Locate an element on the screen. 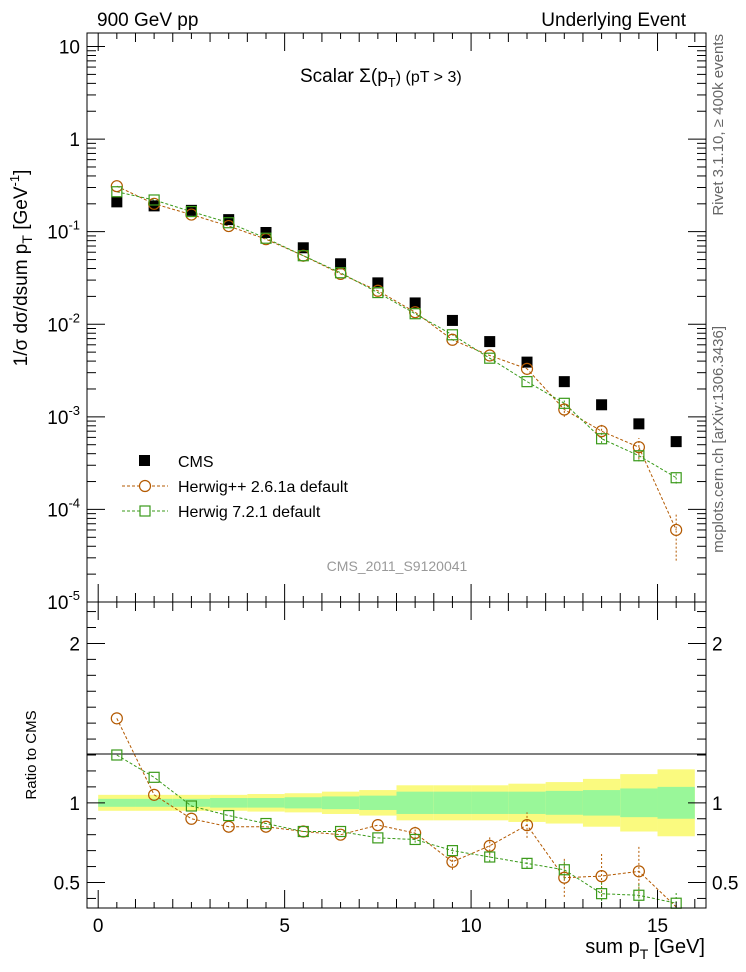  legend-marker-herwig-pp is located at coordinates (145, 486).